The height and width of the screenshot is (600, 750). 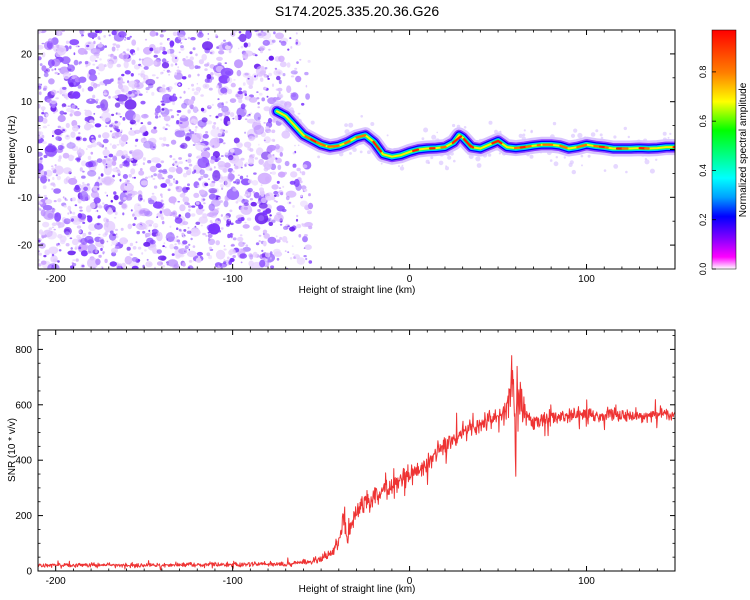 I want to click on y-tick-label: 0, so click(x=29, y=572).